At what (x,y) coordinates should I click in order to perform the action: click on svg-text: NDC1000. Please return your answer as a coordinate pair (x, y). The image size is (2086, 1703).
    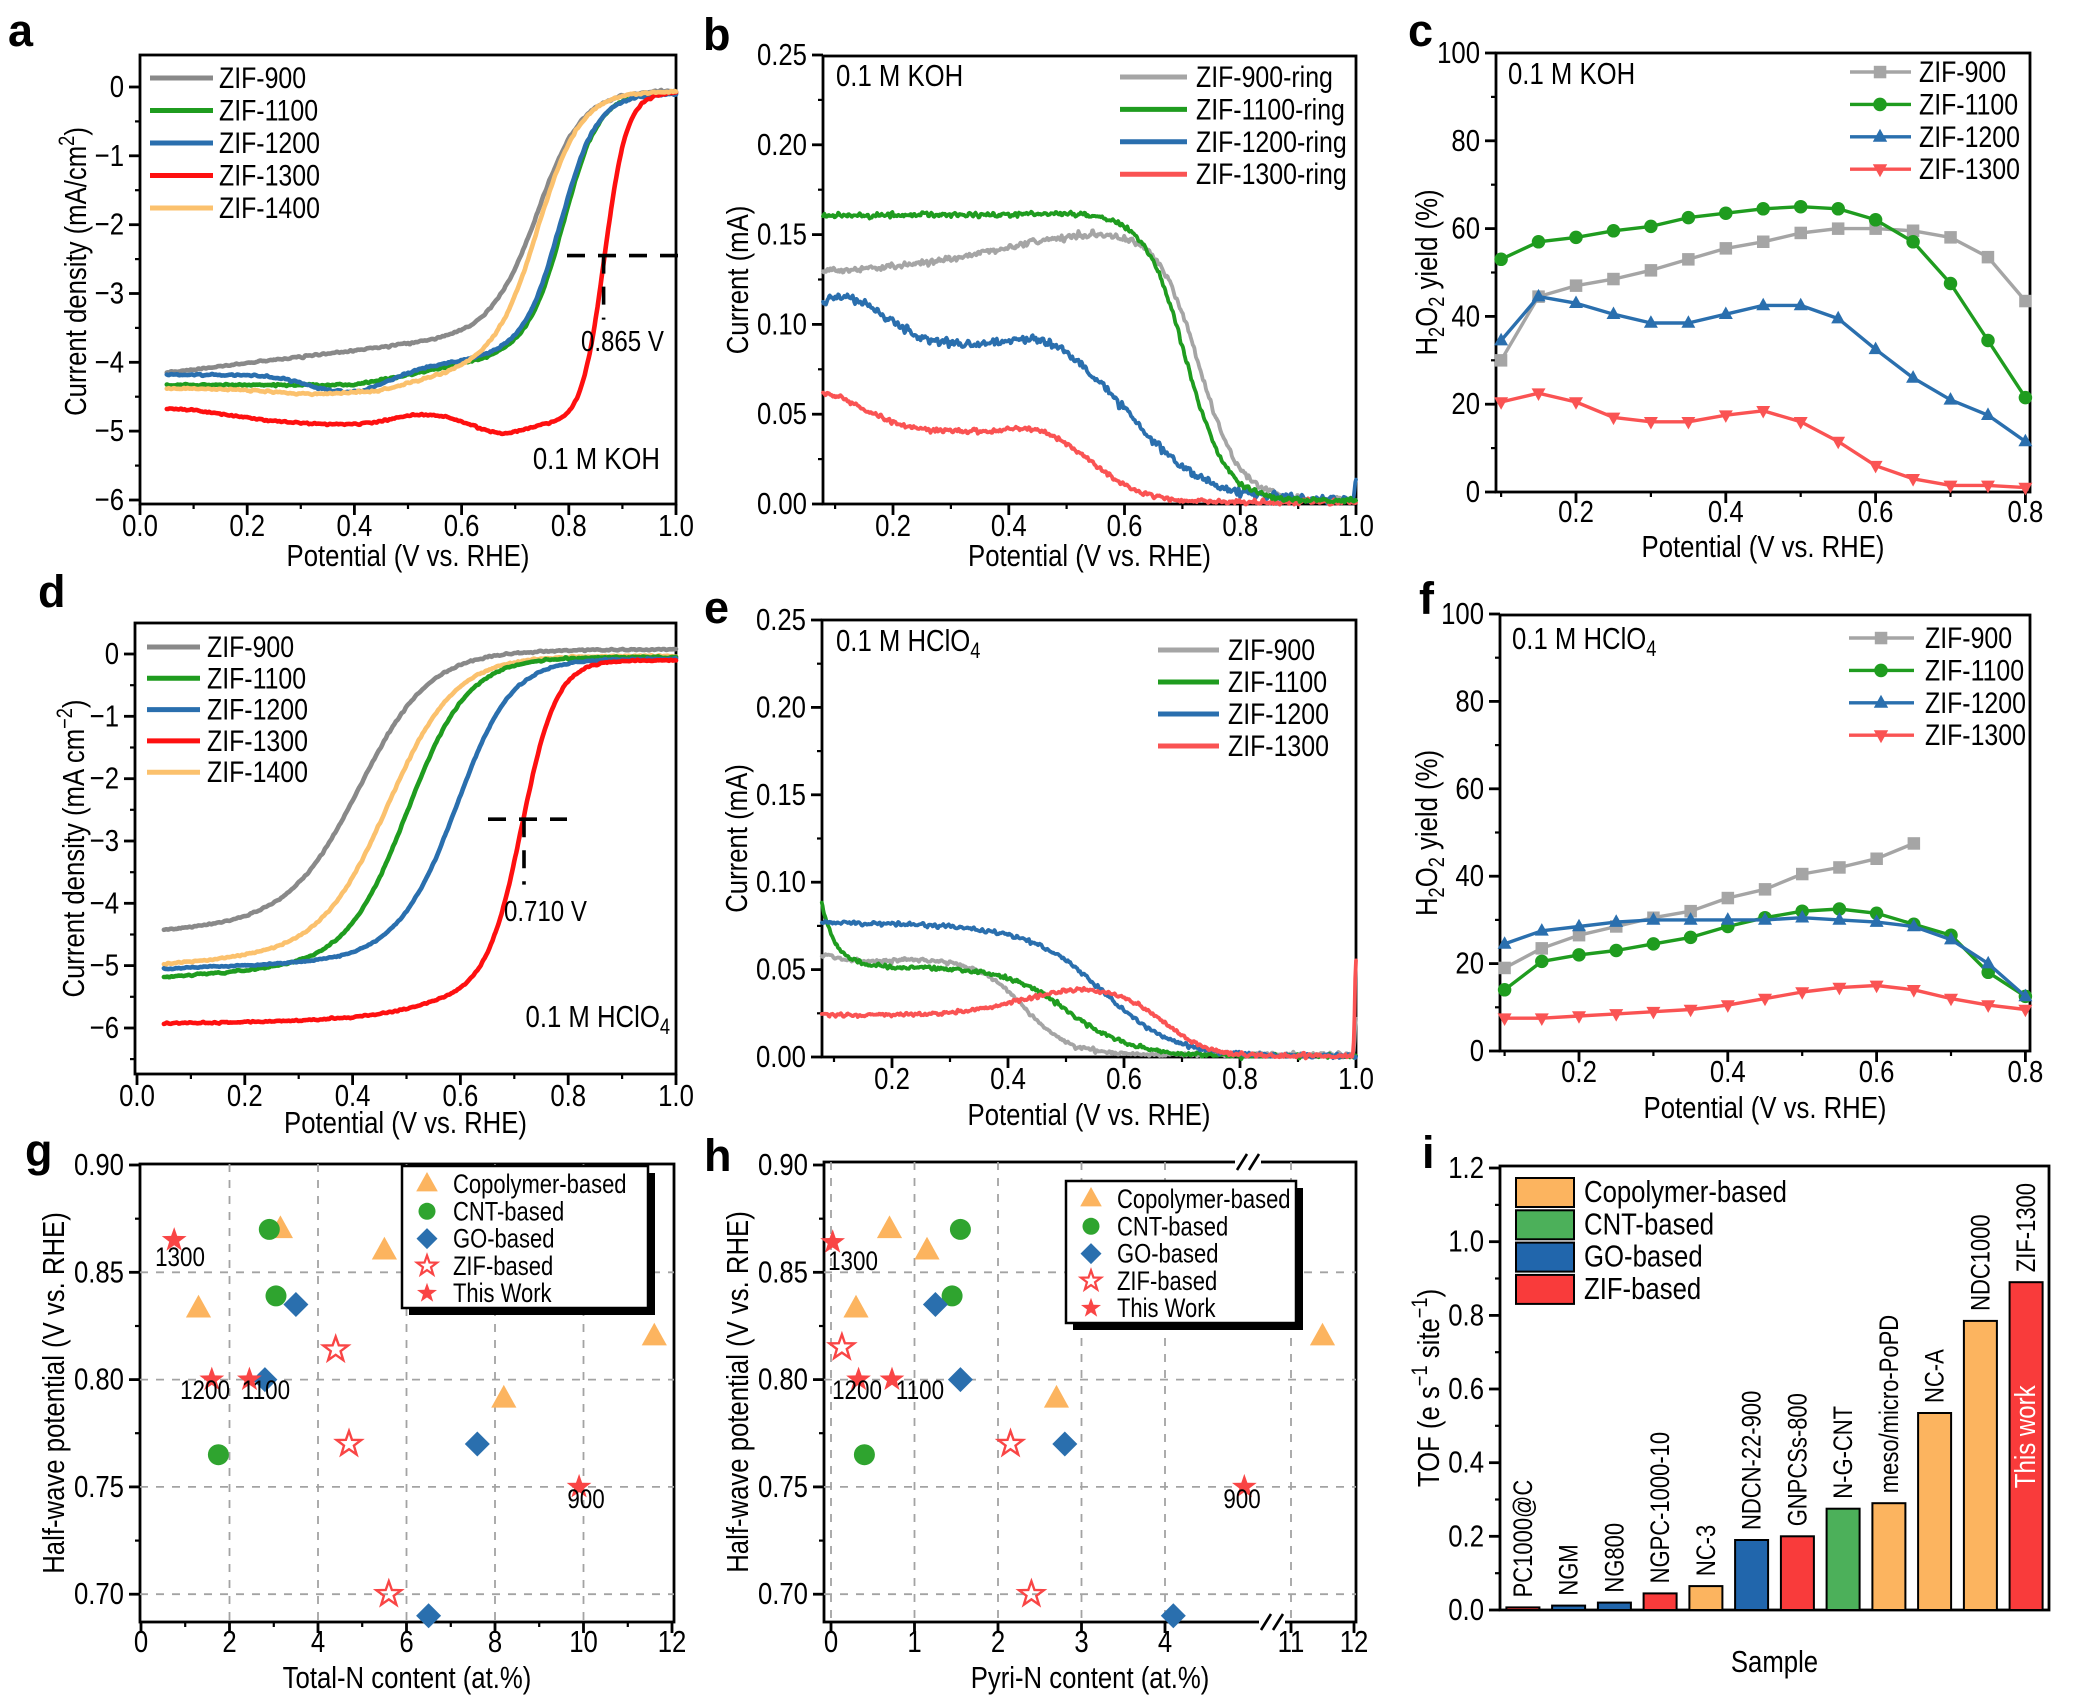
    Looking at the image, I should click on (1981, 1262).